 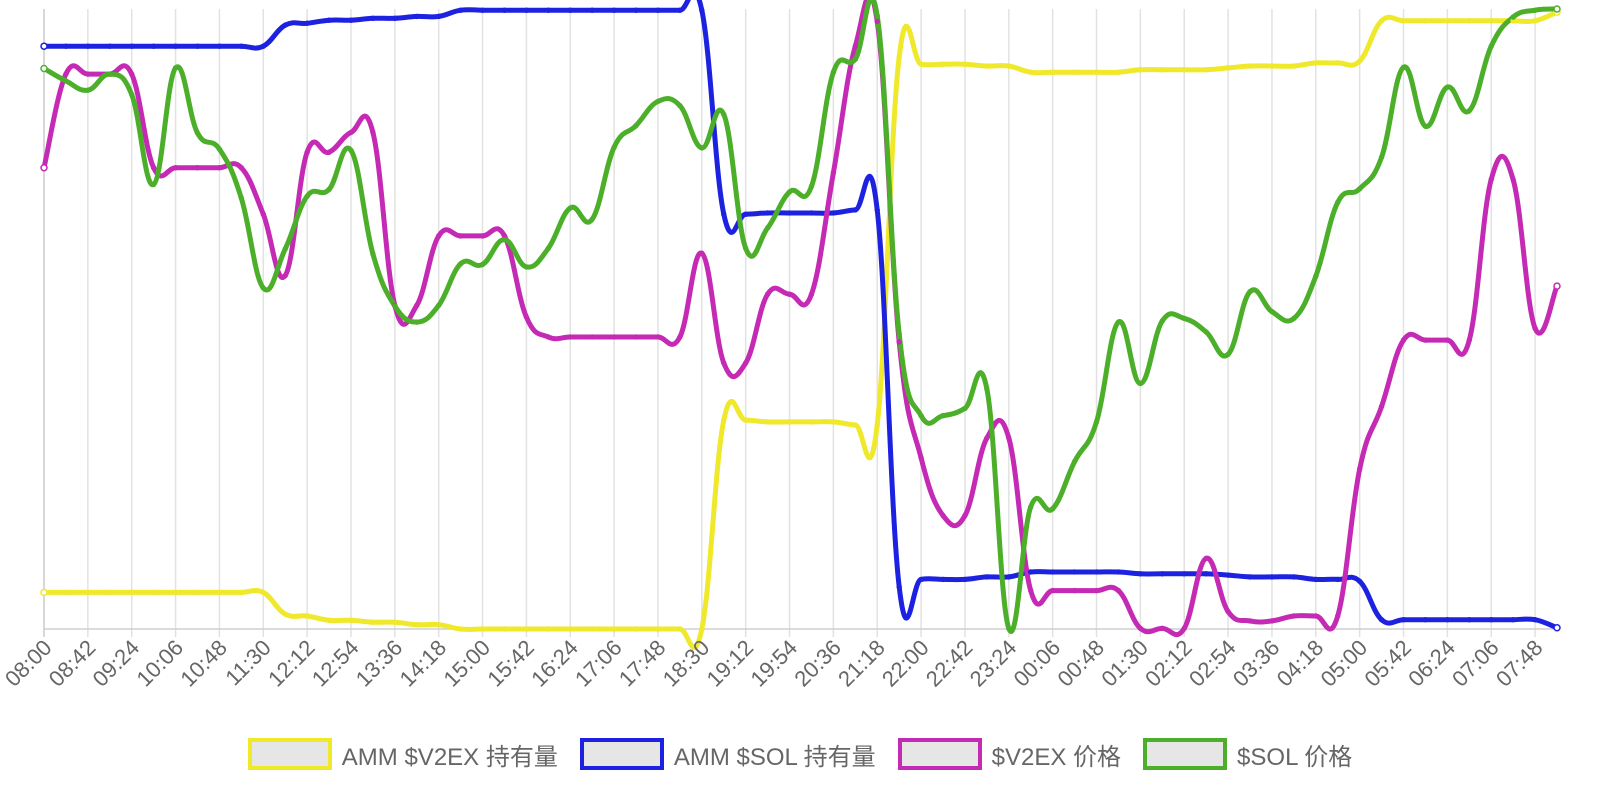 I want to click on legend-label: $SOL 价格, so click(x=1295, y=757).